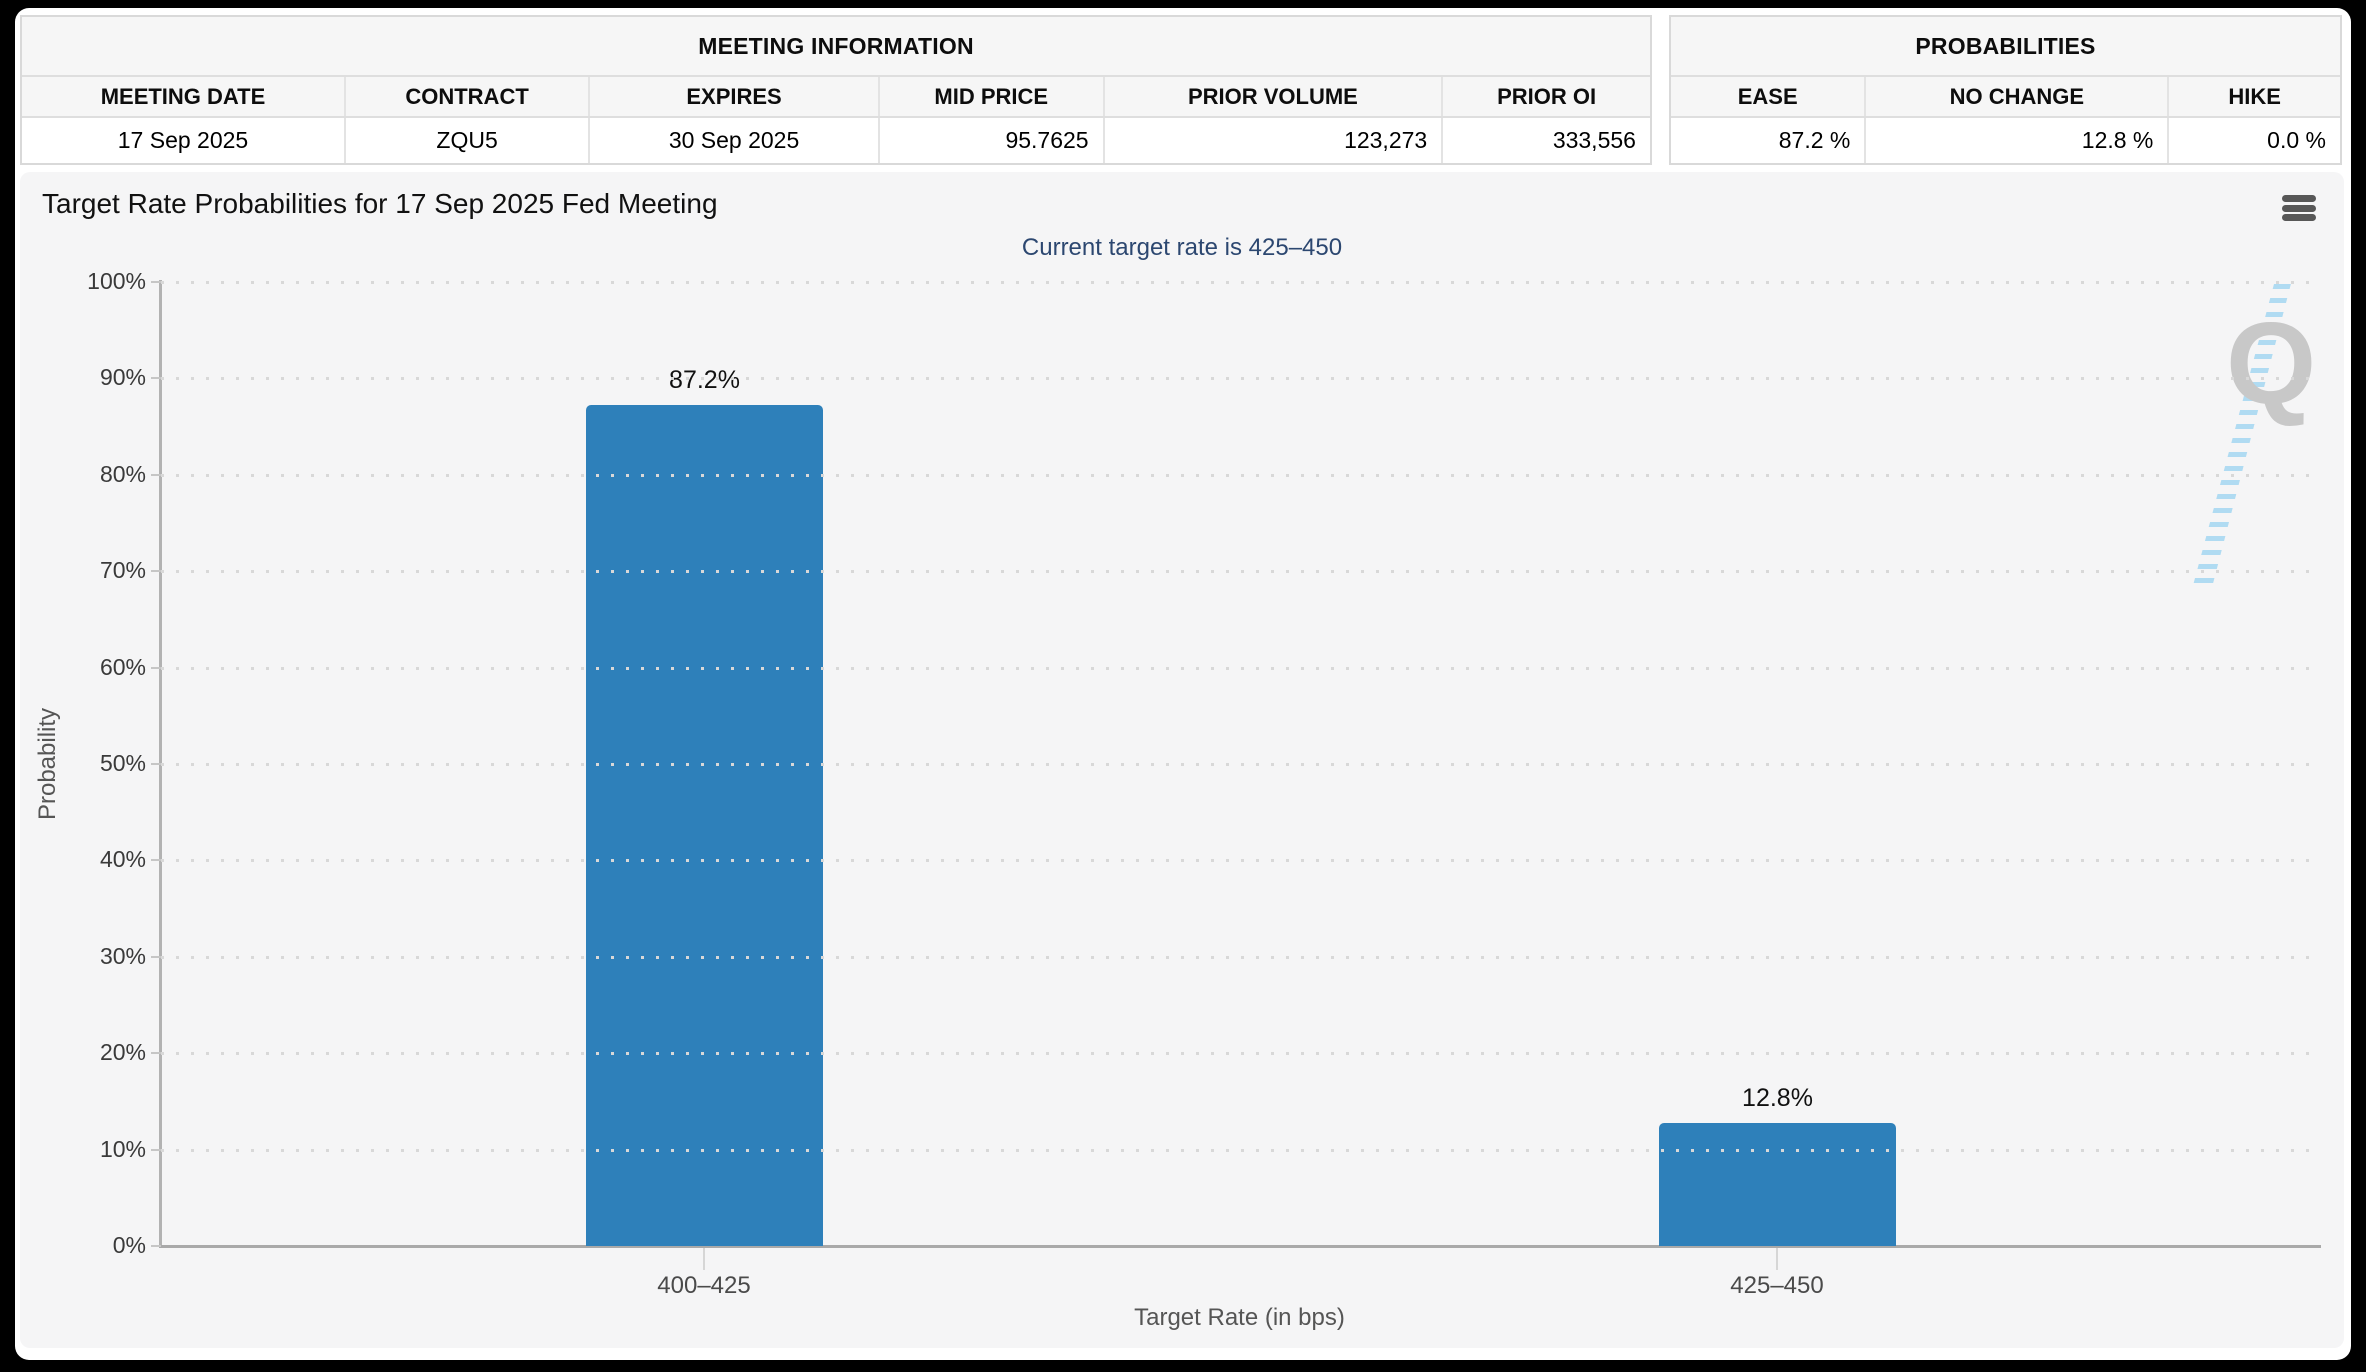  Describe the element at coordinates (122, 377) in the screenshot. I see `y-tick-label-90: 90%` at that location.